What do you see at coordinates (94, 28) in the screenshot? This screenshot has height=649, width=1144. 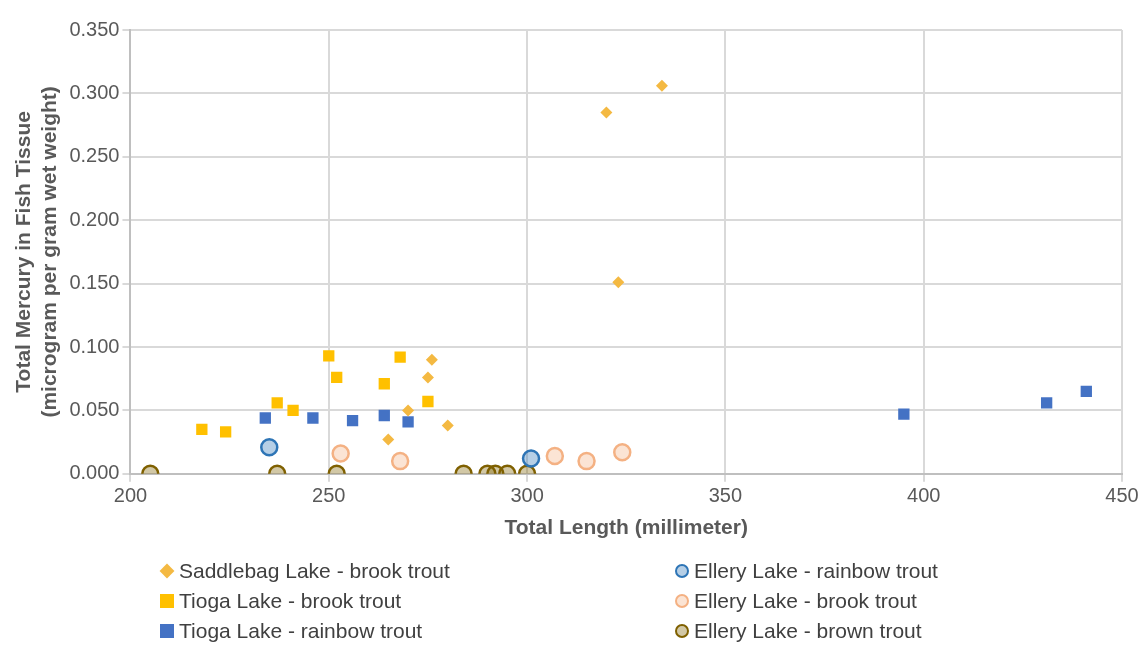 I see `y-tick-label: 0.350` at bounding box center [94, 28].